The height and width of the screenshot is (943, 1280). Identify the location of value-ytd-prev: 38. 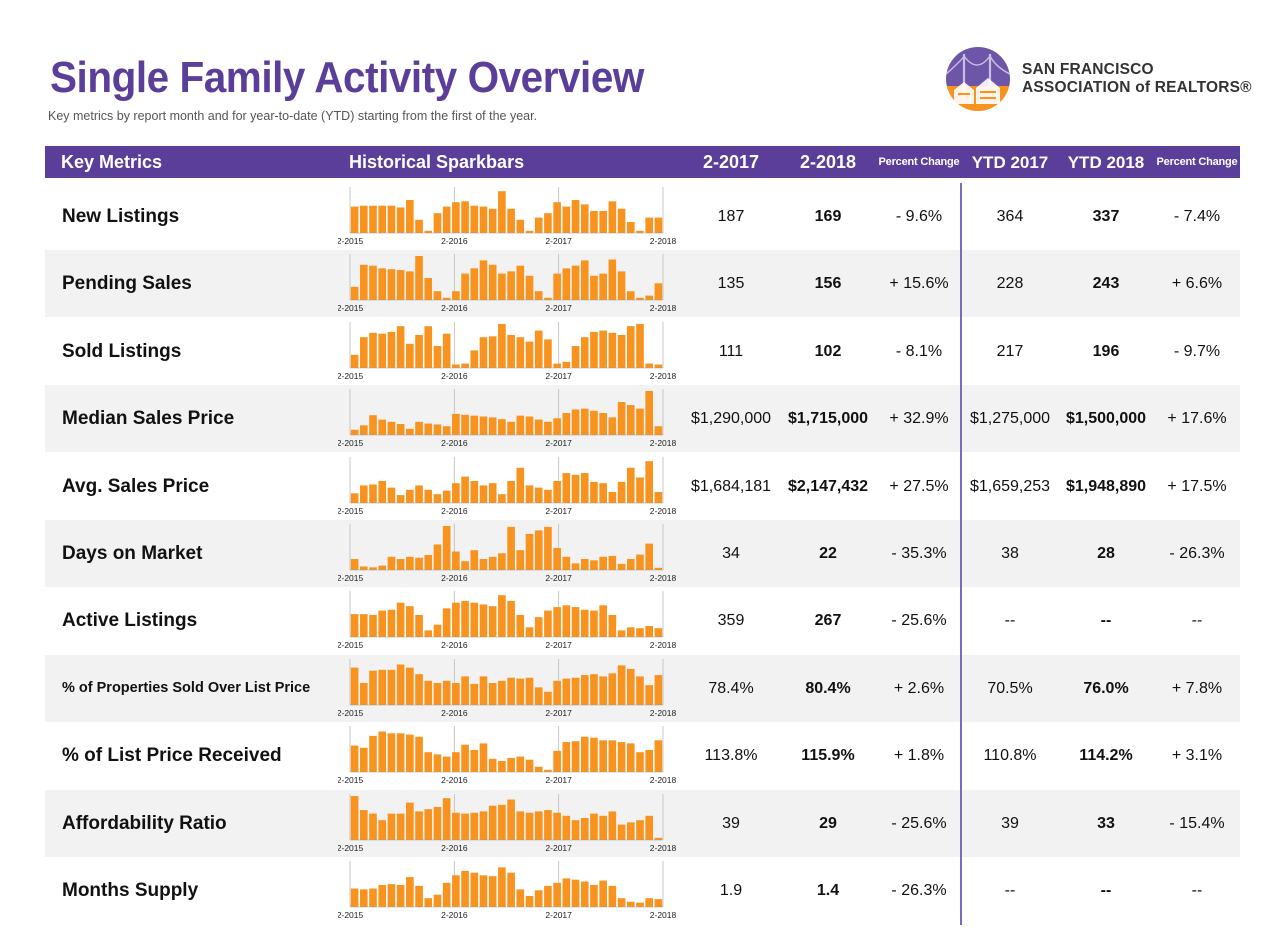
(1010, 553).